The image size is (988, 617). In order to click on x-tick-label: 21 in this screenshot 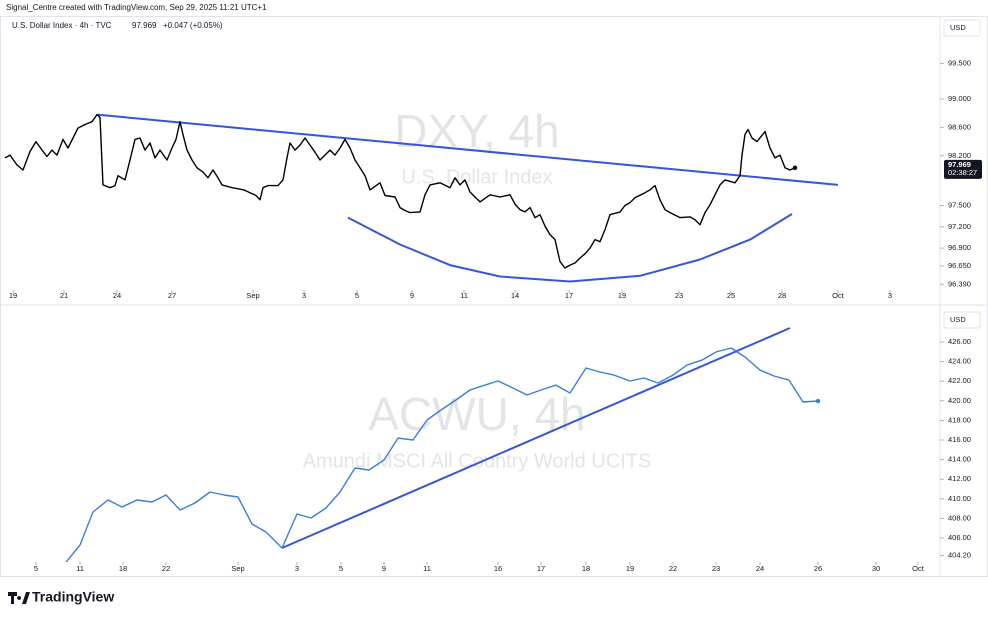, I will do `click(64, 295)`.